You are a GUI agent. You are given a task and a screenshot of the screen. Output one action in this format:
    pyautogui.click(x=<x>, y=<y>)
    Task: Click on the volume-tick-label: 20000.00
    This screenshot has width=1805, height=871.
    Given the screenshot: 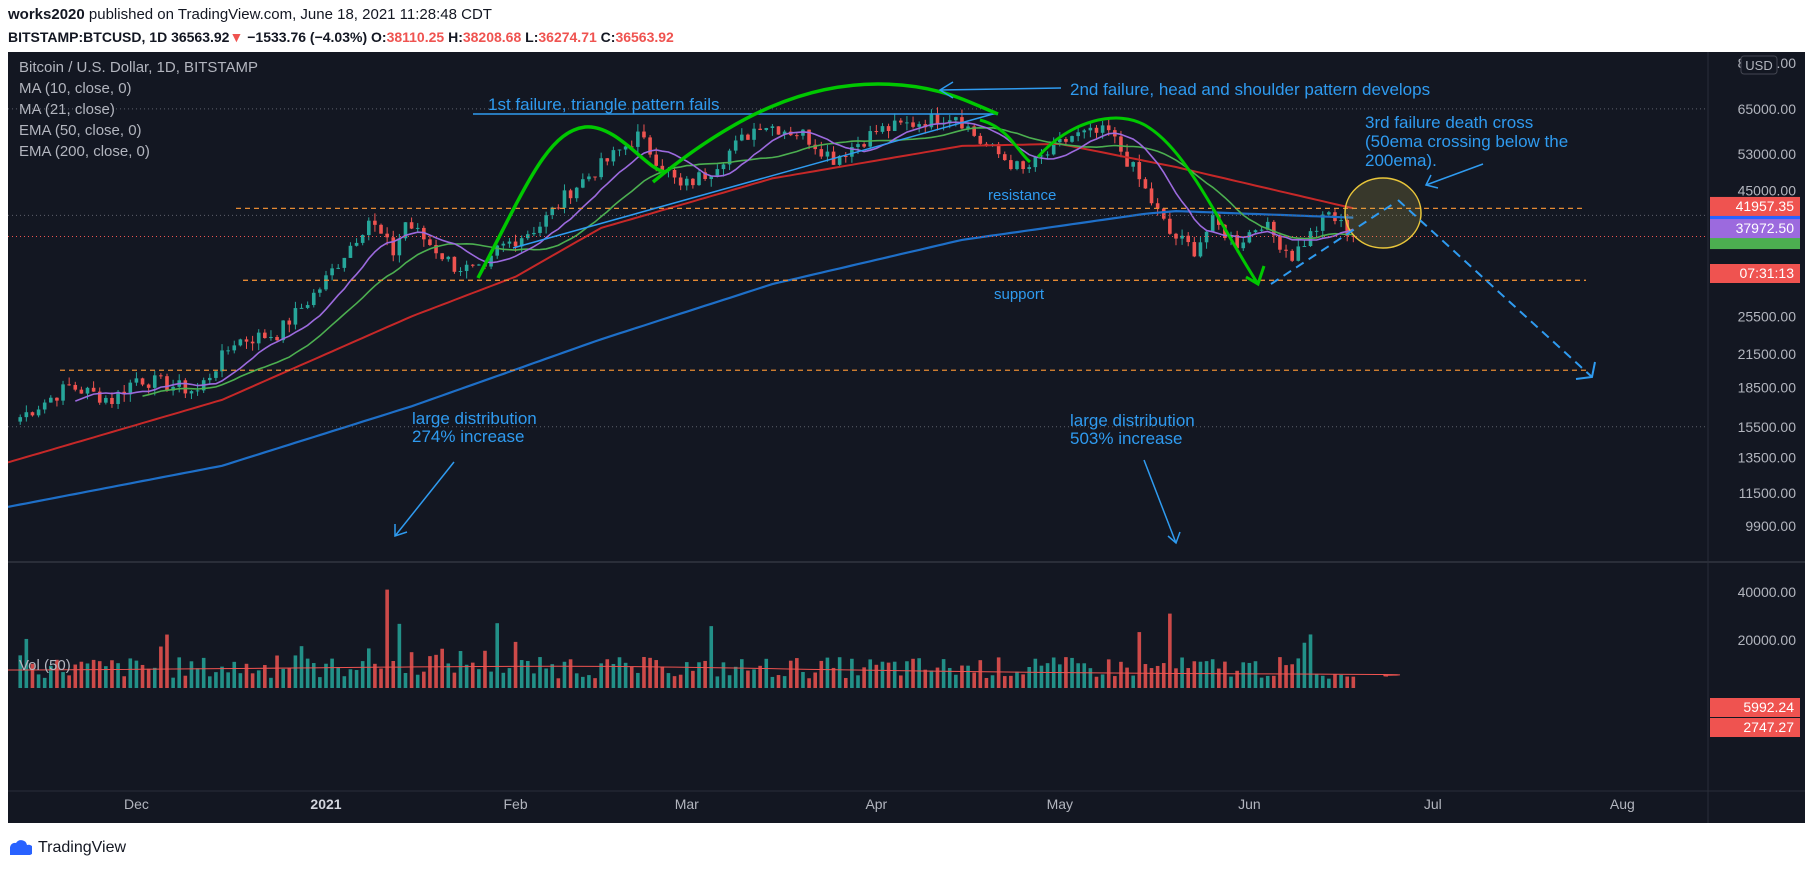 What is the action you would take?
    pyautogui.click(x=1767, y=640)
    